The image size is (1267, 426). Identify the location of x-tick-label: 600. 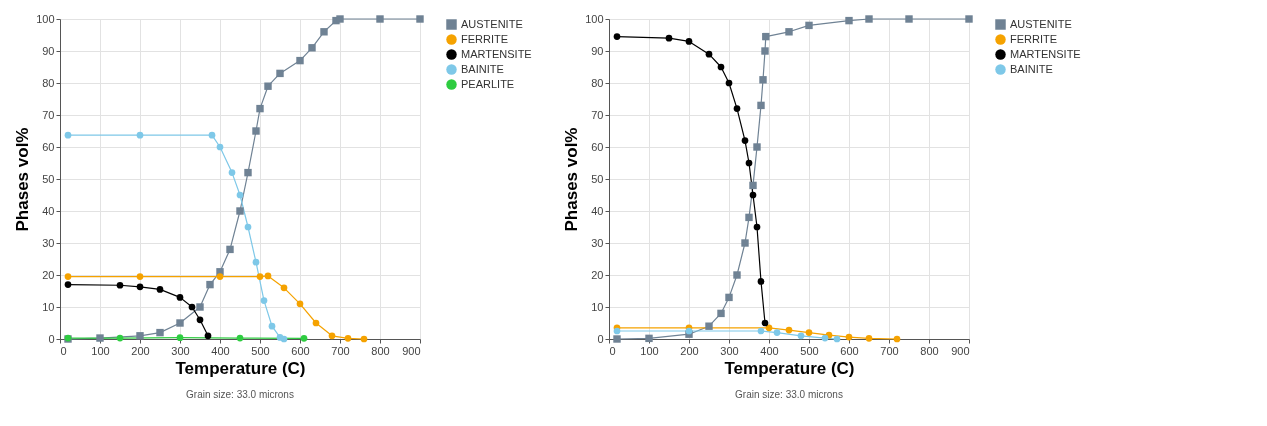
(300, 350).